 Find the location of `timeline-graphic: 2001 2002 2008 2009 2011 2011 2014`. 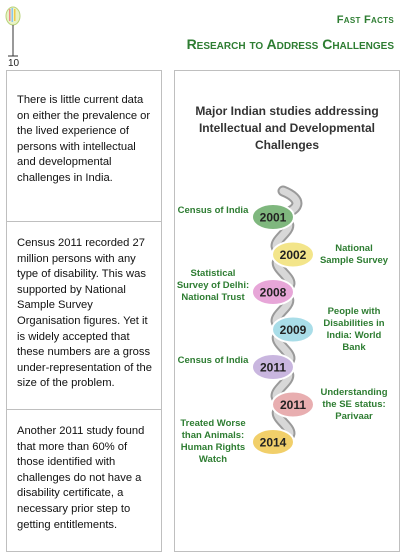

timeline-graphic: 2001 2002 2008 2009 2011 2011 2014 is located at coordinates (283, 320).